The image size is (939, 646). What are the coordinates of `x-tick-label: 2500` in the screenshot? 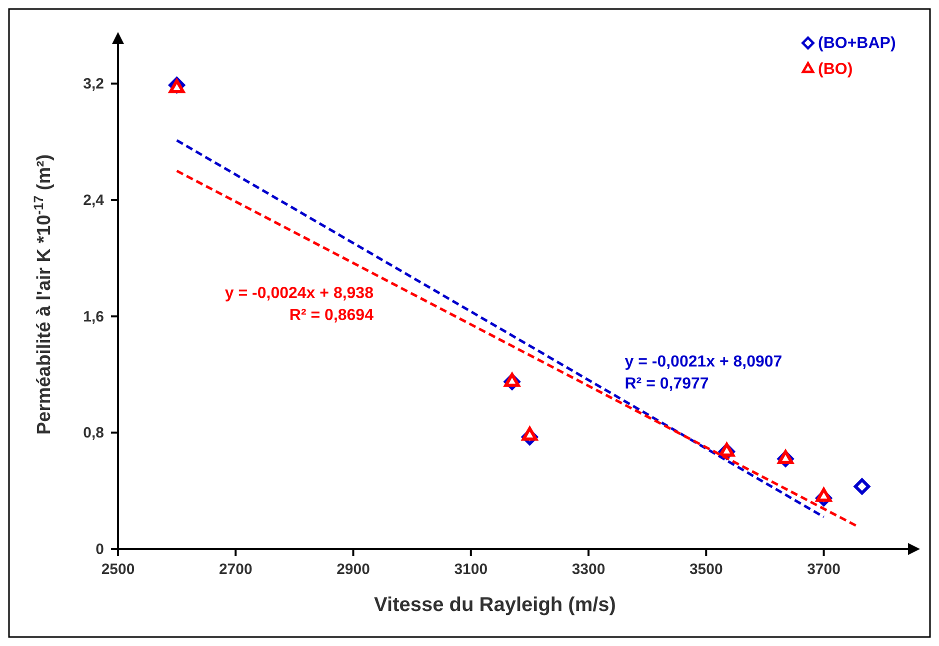 It's located at (118, 569).